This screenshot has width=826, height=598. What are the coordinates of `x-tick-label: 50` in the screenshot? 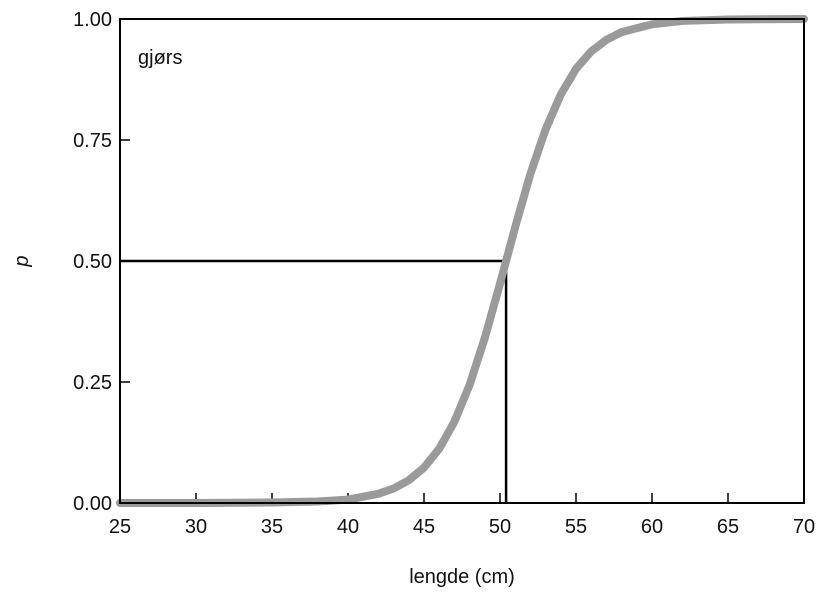 It's located at (500, 527).